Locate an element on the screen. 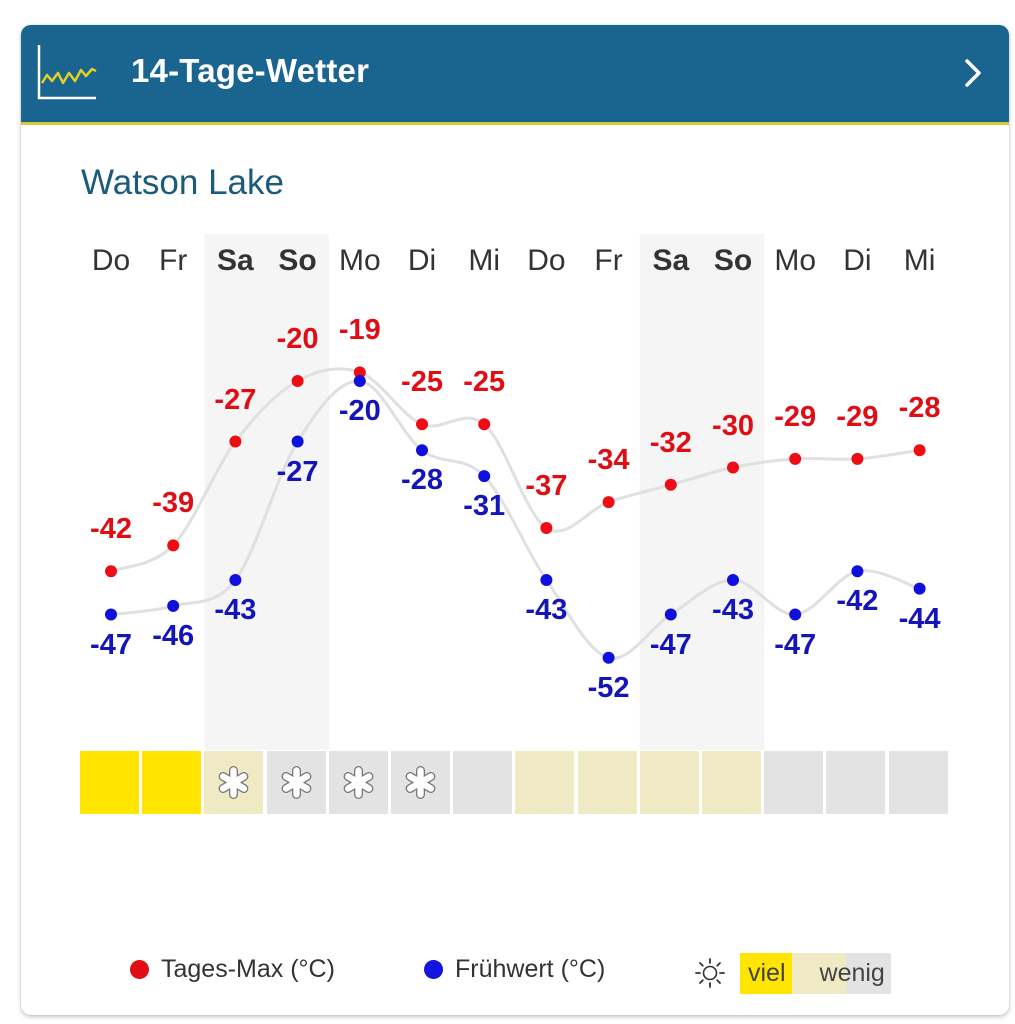 The width and height of the screenshot is (1015, 1024). min-value-label: -20 is located at coordinates (359, 411).